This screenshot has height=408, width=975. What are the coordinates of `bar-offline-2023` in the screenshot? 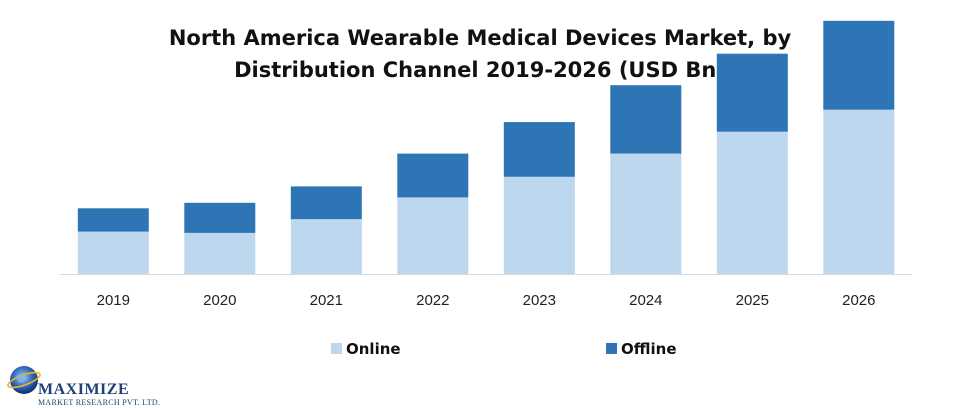 It's located at (539, 149).